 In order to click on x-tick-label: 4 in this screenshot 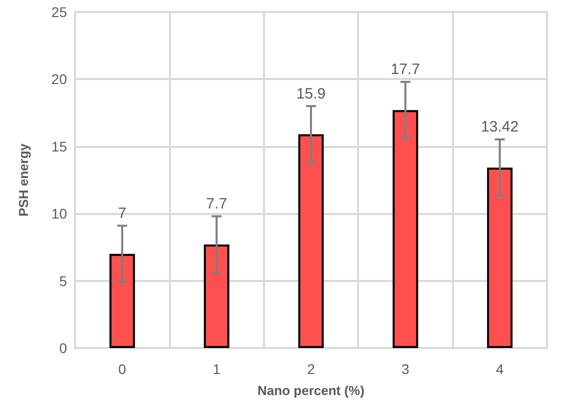, I will do `click(500, 369)`.